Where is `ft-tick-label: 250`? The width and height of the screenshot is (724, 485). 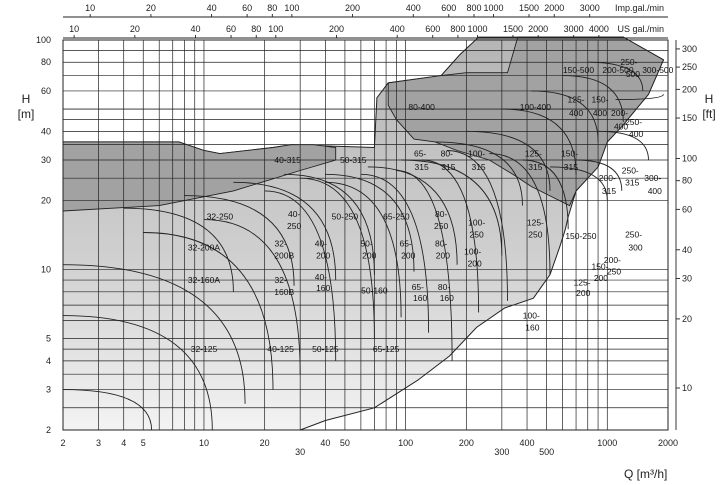
ft-tick-label: 250 is located at coordinates (689, 67).